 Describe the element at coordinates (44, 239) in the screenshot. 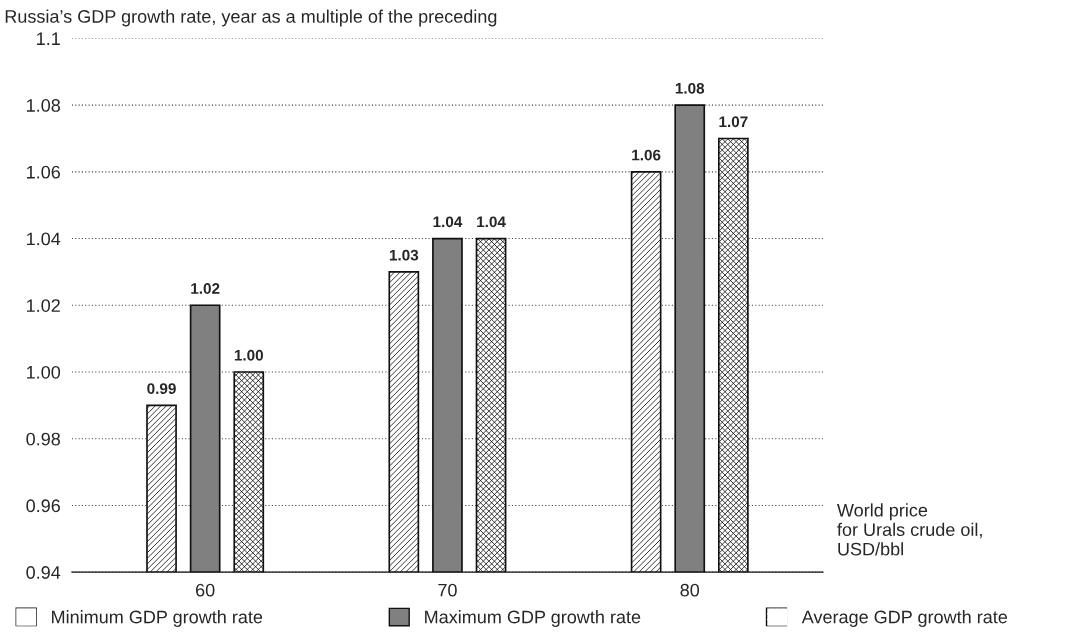

I see `y-tick-label: 1.04` at that location.